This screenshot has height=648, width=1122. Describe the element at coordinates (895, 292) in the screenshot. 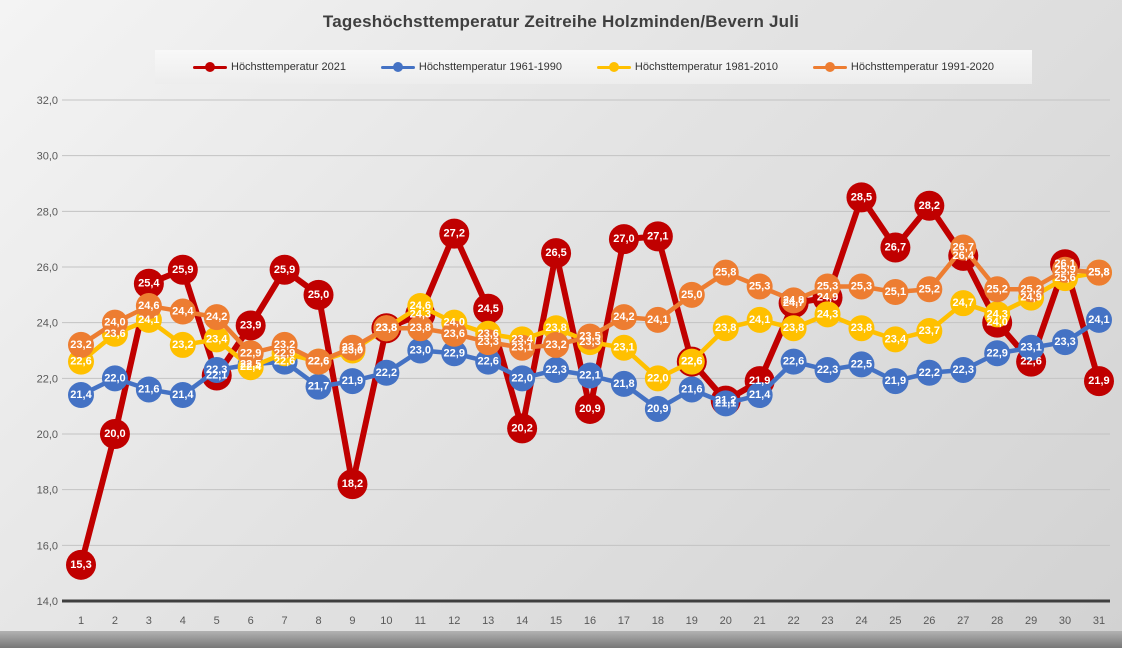

I see `data-point-label: 25,1` at that location.